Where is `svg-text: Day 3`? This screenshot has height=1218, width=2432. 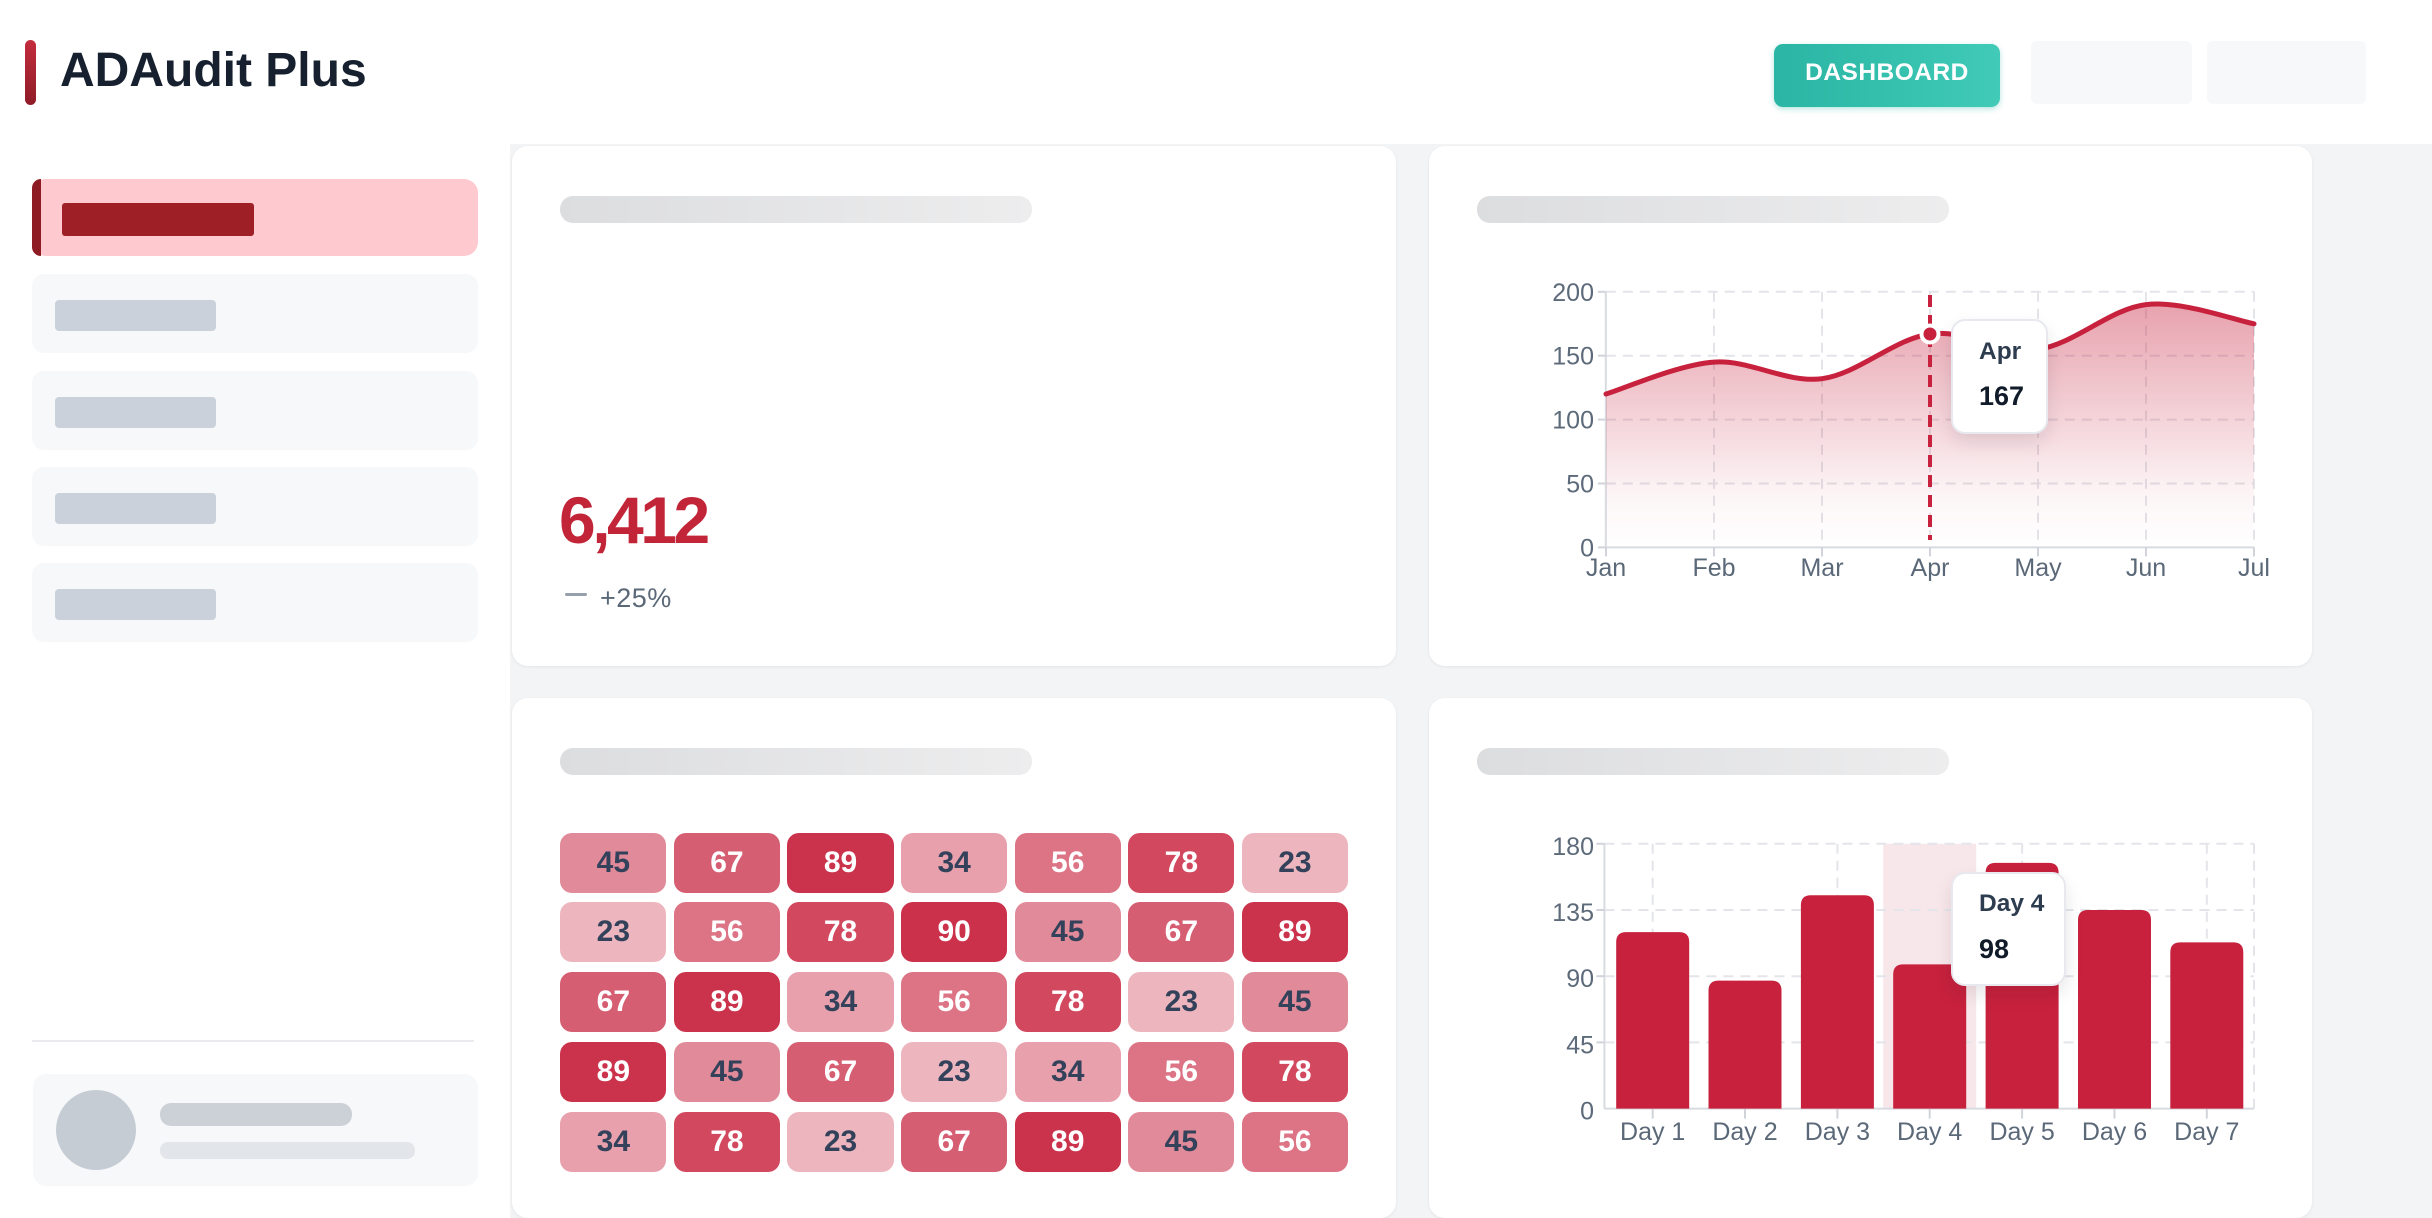
svg-text: Day 3 is located at coordinates (1837, 1132).